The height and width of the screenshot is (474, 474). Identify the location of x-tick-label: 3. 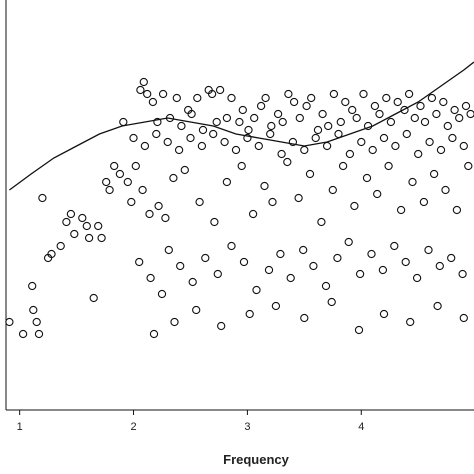
(247, 427).